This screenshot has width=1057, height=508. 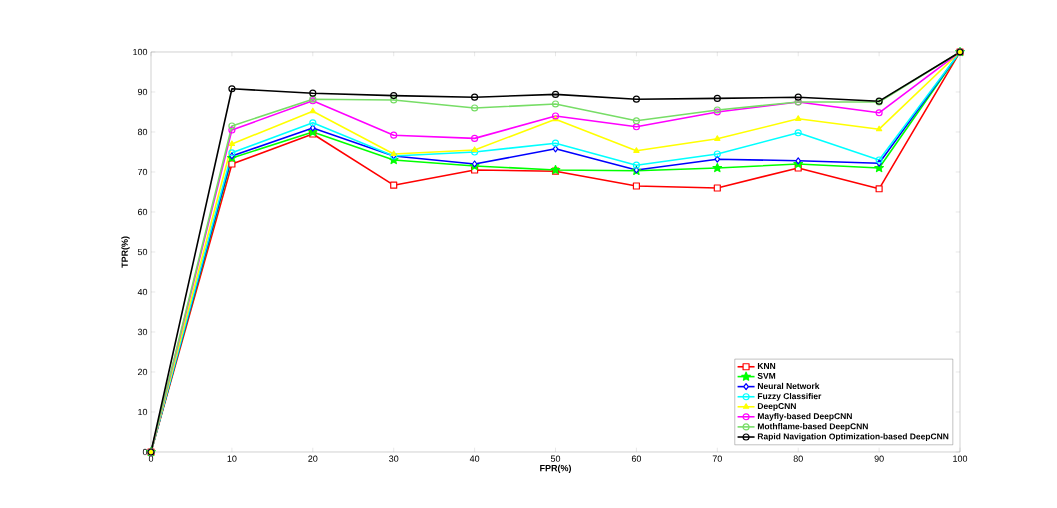 What do you see at coordinates (142, 92) in the screenshot?
I see `y-tick-label: 90` at bounding box center [142, 92].